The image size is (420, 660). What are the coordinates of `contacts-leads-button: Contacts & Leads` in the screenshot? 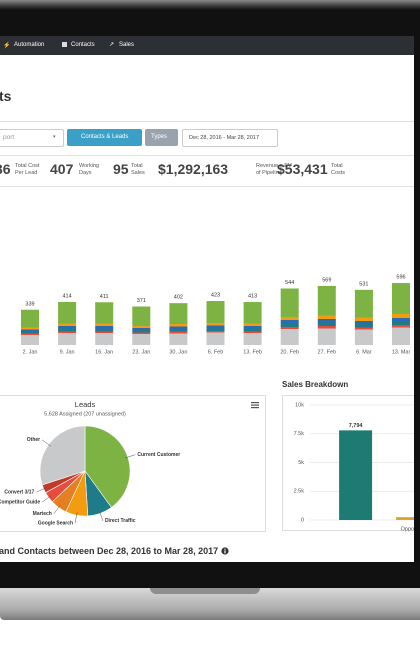 It's located at (104, 137).